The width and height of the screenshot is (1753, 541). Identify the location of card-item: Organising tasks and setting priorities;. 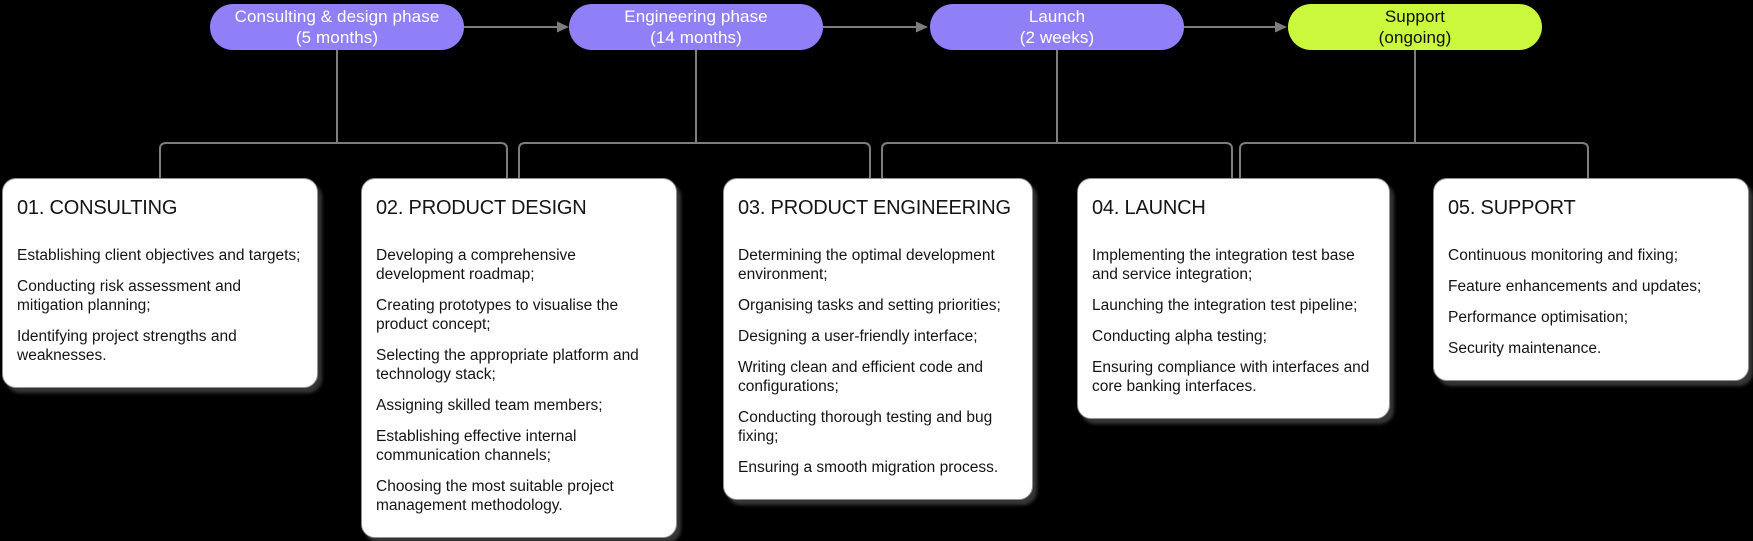
(869, 305).